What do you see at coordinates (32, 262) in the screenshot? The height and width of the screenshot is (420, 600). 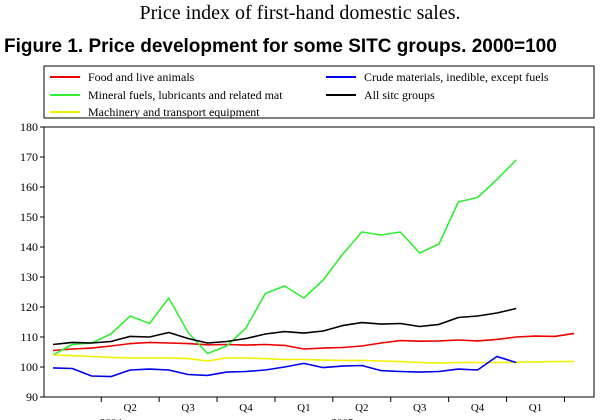 I see `y-axis: 90 100 110 120 130 140 150 160 170 180` at bounding box center [32, 262].